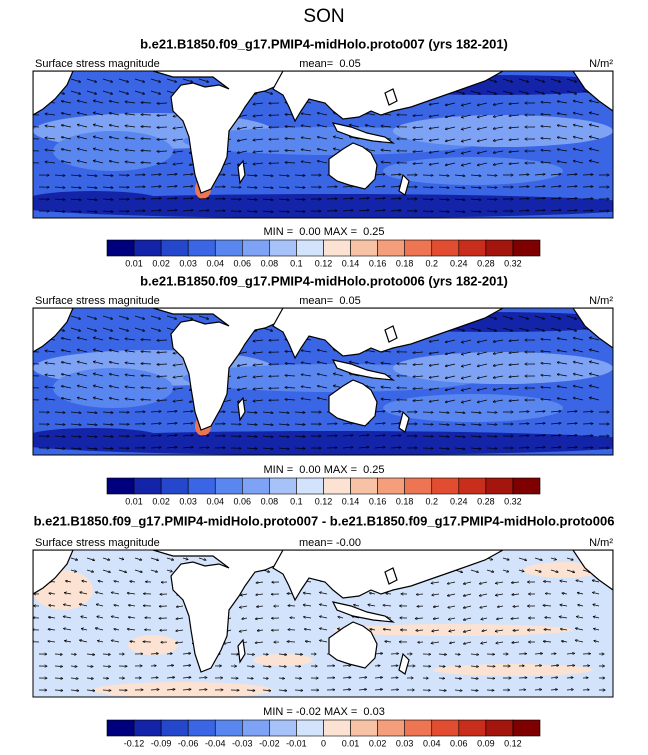  Describe the element at coordinates (242, 743) in the screenshot. I see `colorbar-label: -0.03` at that location.